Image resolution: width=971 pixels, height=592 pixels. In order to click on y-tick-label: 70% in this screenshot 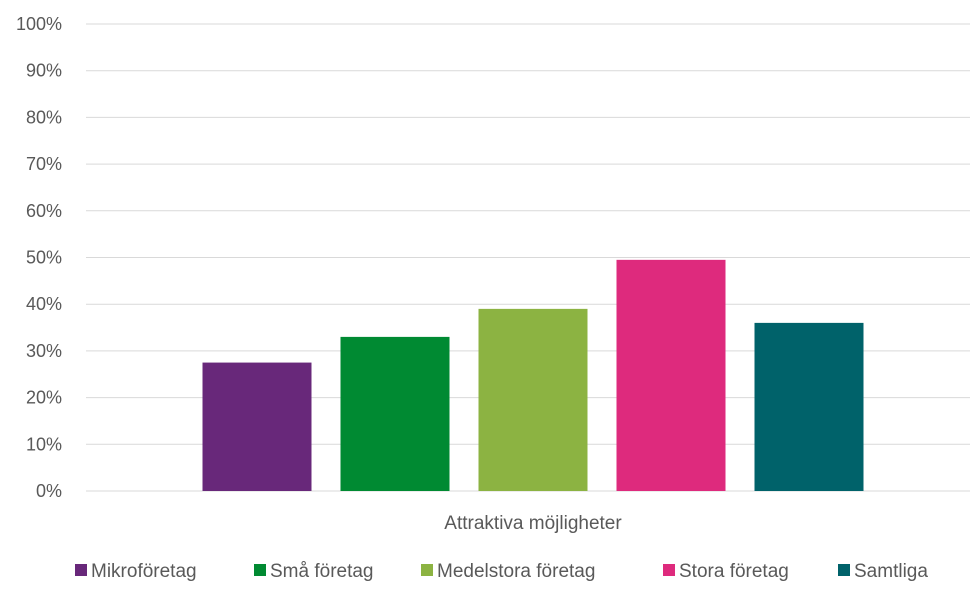, I will do `click(44, 164)`.